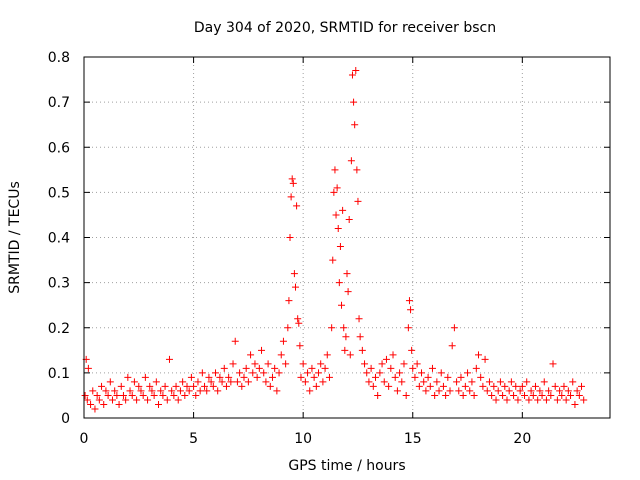 This screenshot has height=480, width=640. What do you see at coordinates (15, 237) in the screenshot?
I see `y-axis-title: SRMTID / TECUs` at bounding box center [15, 237].